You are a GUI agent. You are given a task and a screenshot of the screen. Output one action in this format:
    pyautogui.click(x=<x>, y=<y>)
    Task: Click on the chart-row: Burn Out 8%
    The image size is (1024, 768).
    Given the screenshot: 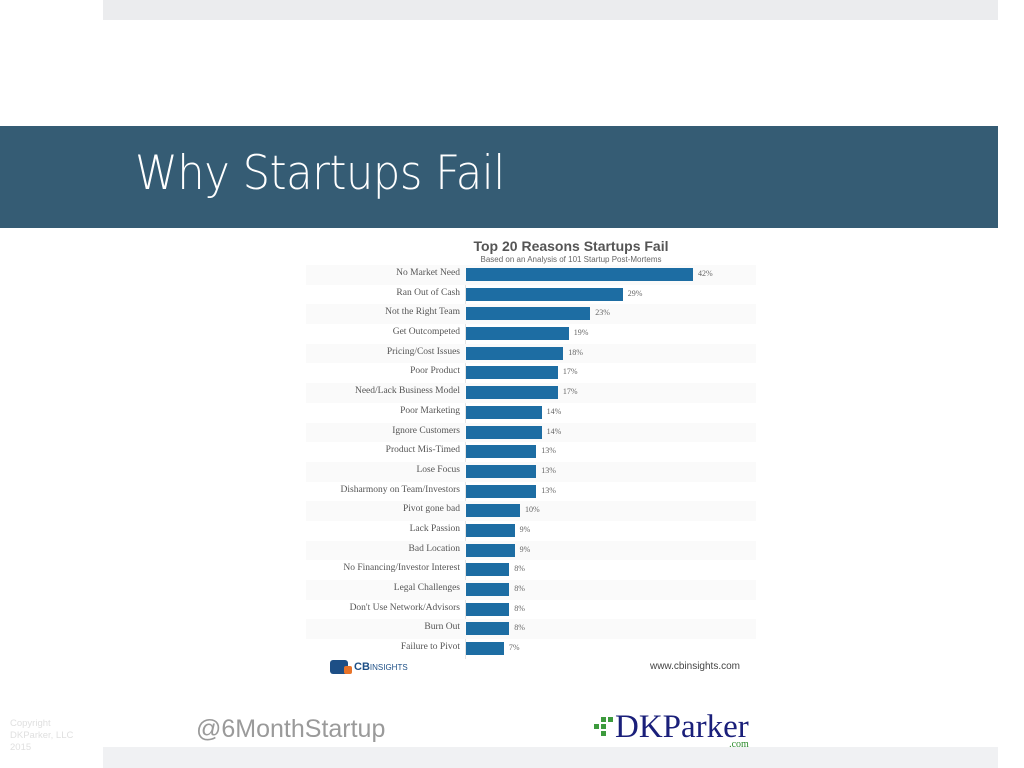 What is the action you would take?
    pyautogui.click(x=531, y=629)
    